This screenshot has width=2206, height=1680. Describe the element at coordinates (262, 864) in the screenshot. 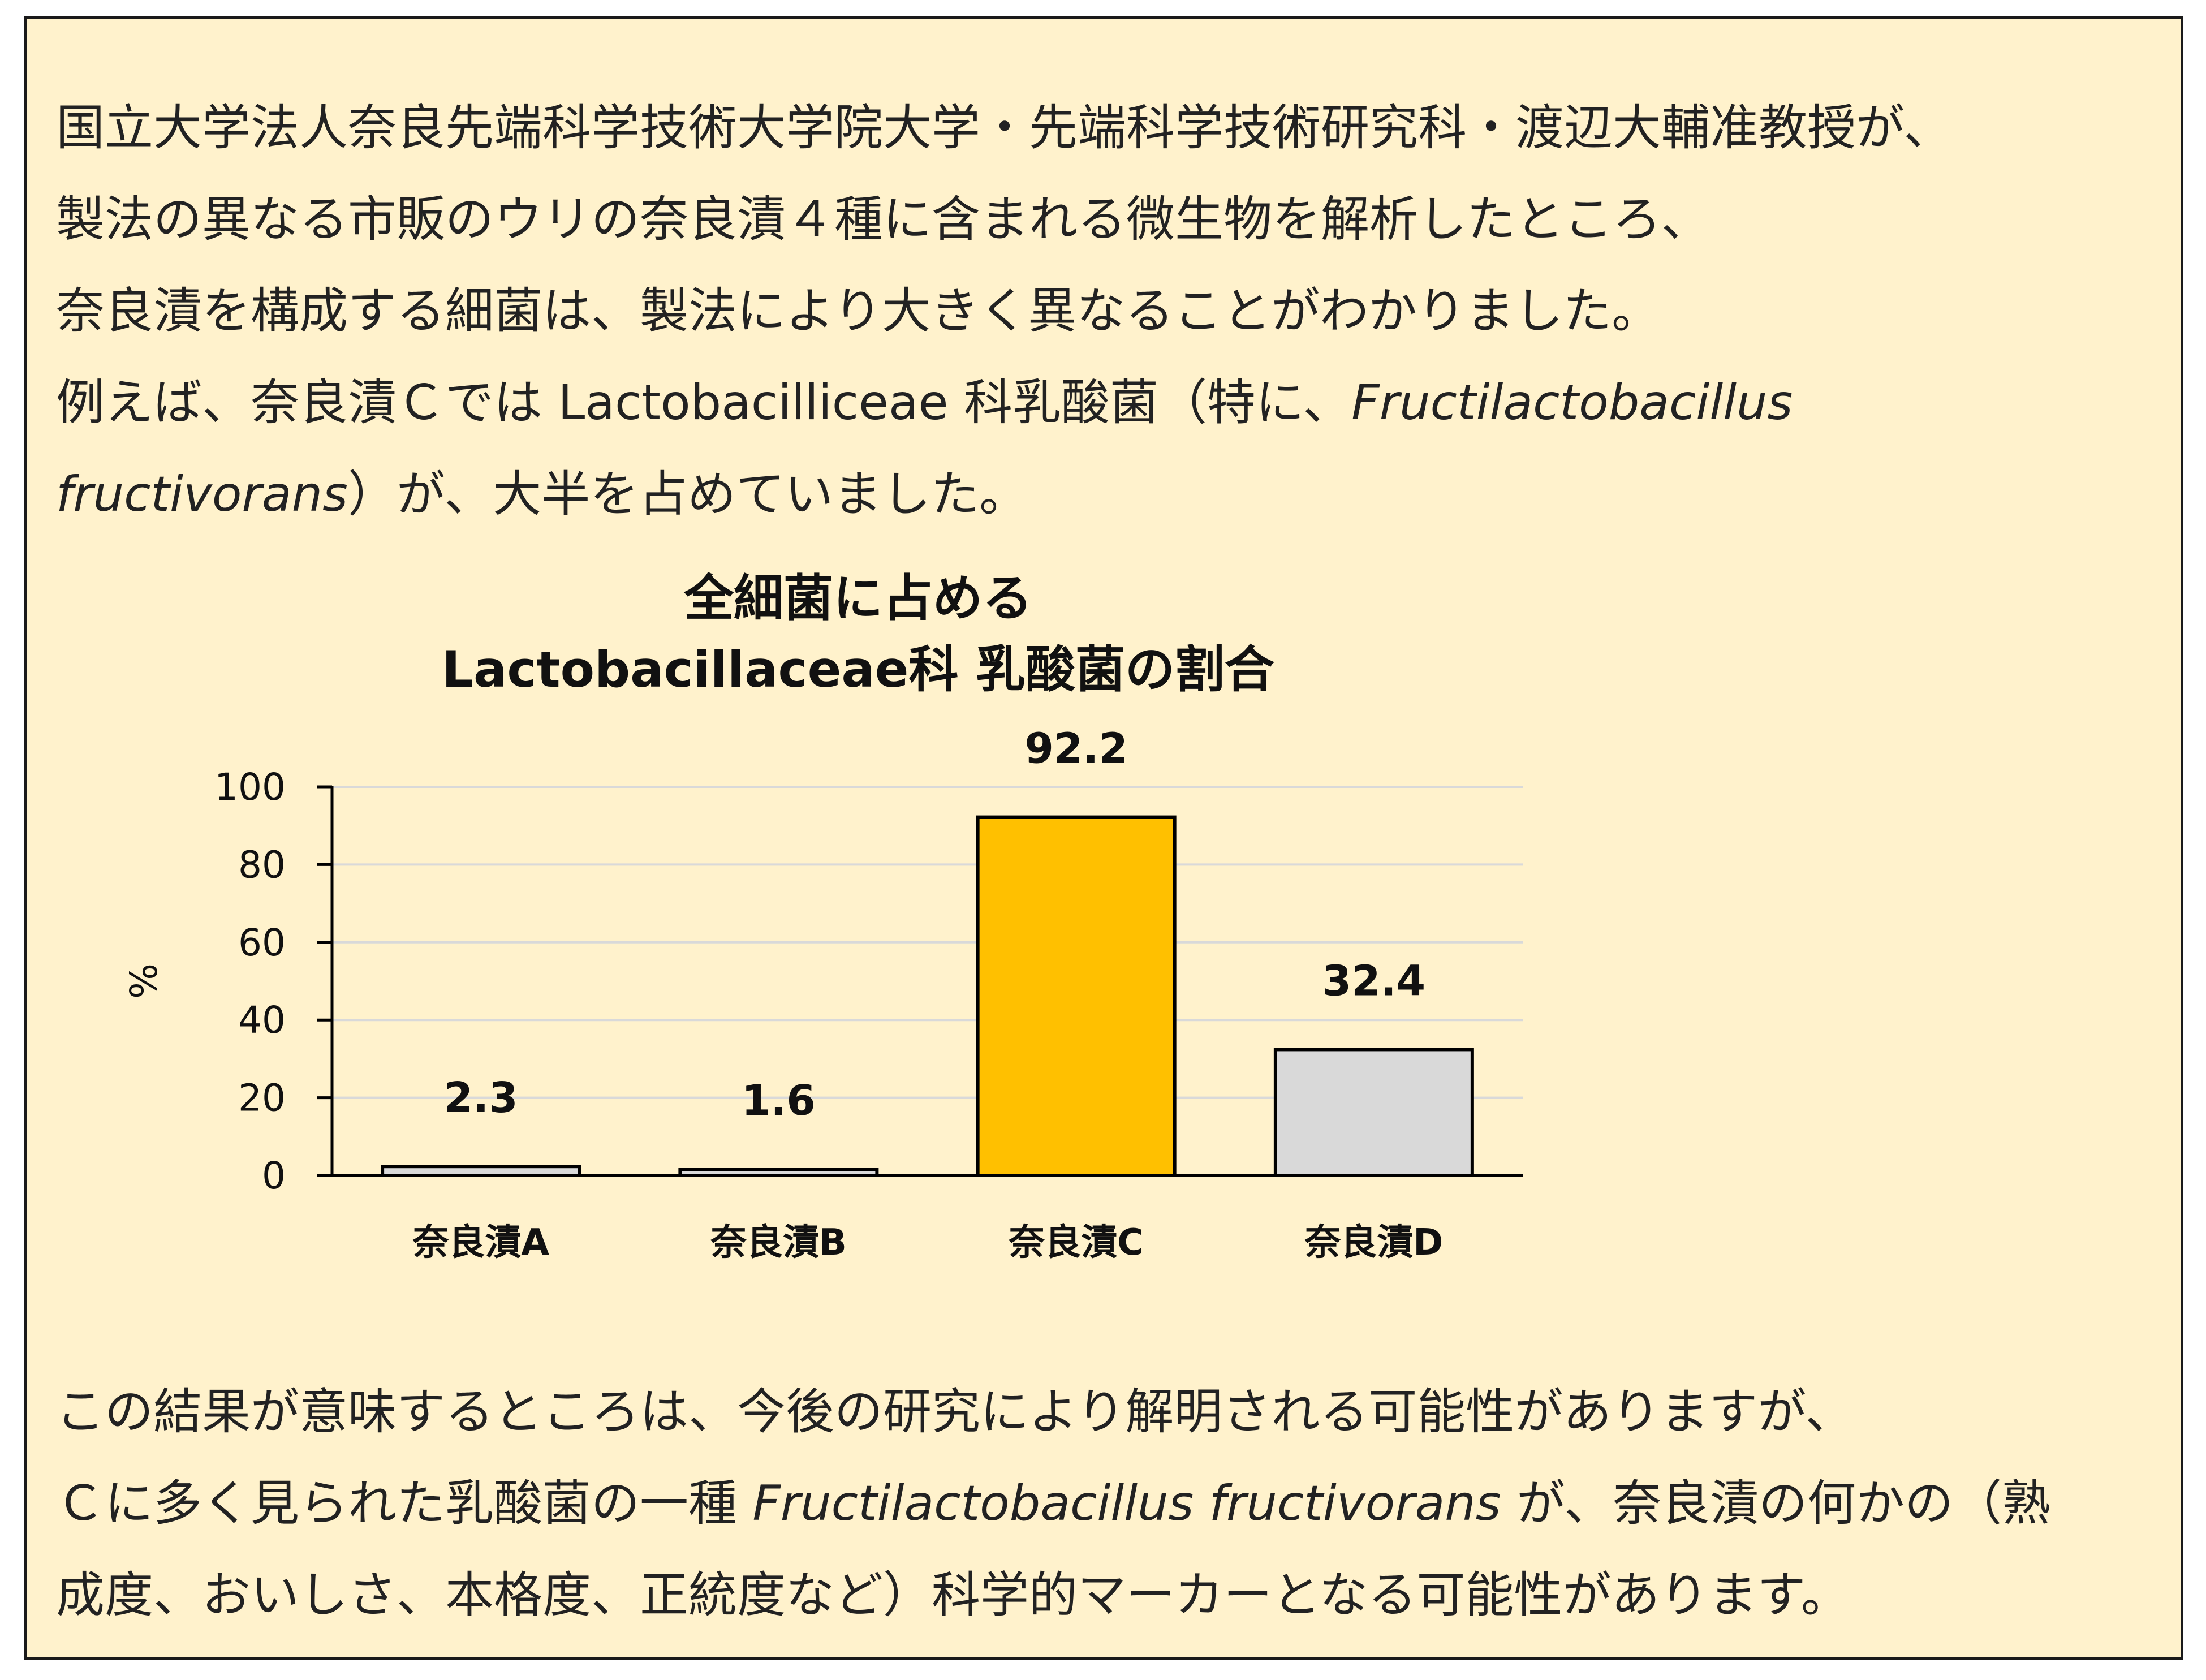

I see `y-tick-label: 80` at that location.